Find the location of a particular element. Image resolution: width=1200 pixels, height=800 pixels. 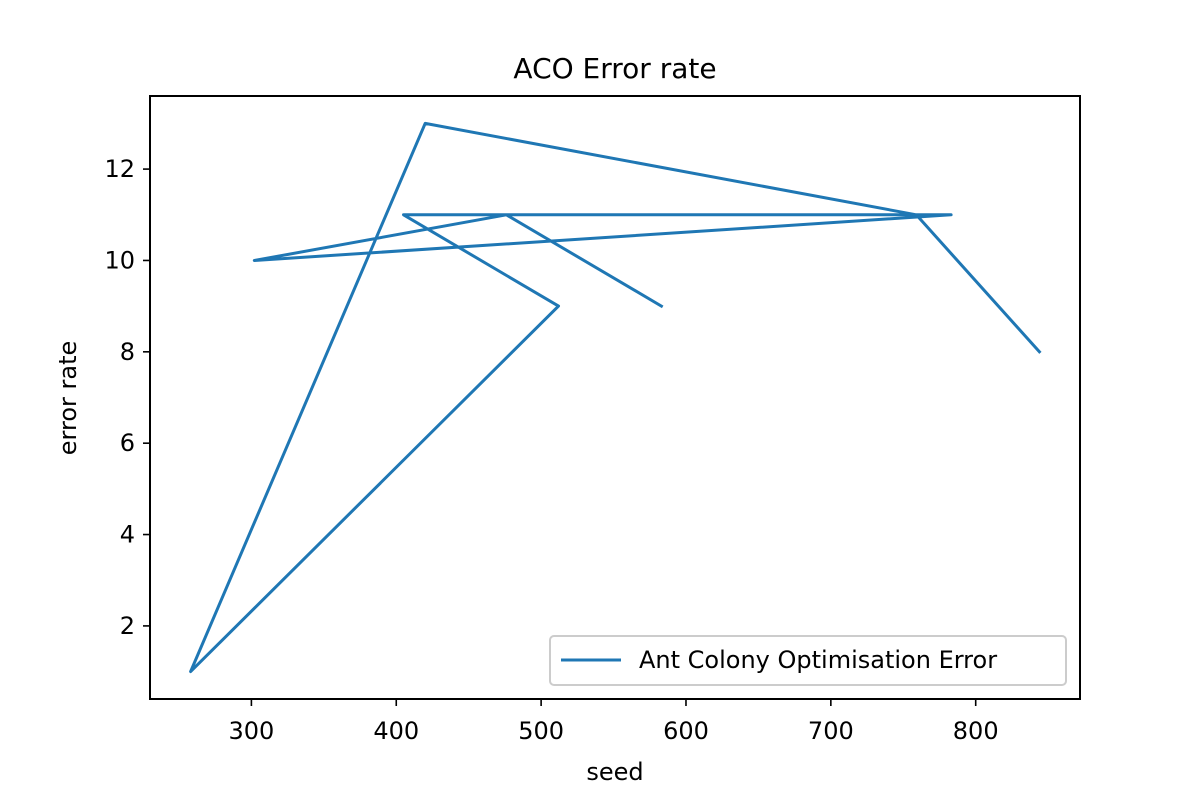

y-tick-label-8: 8 is located at coordinates (127, 352).